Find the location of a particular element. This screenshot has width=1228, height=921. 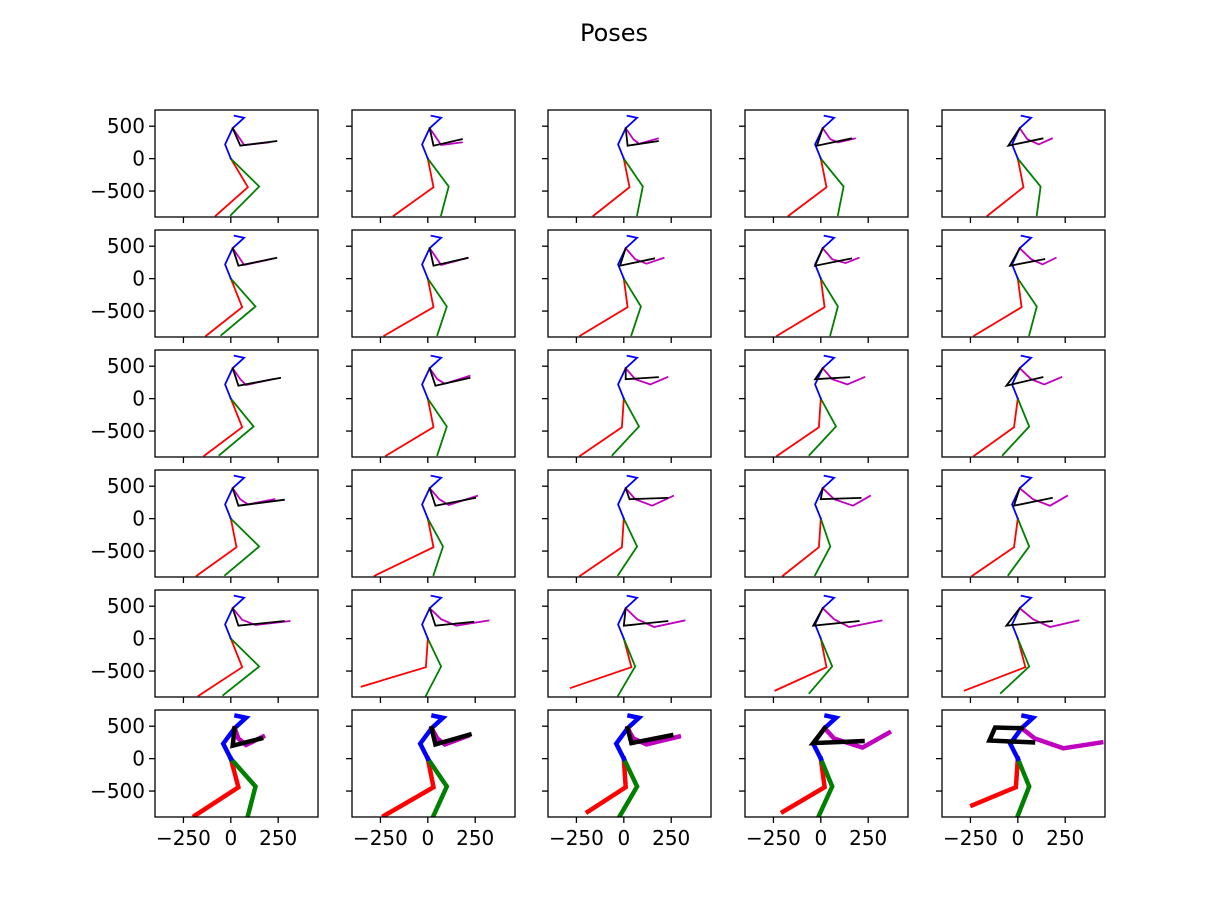

subplot-6-2: −250 0 250 is located at coordinates (431, 779).